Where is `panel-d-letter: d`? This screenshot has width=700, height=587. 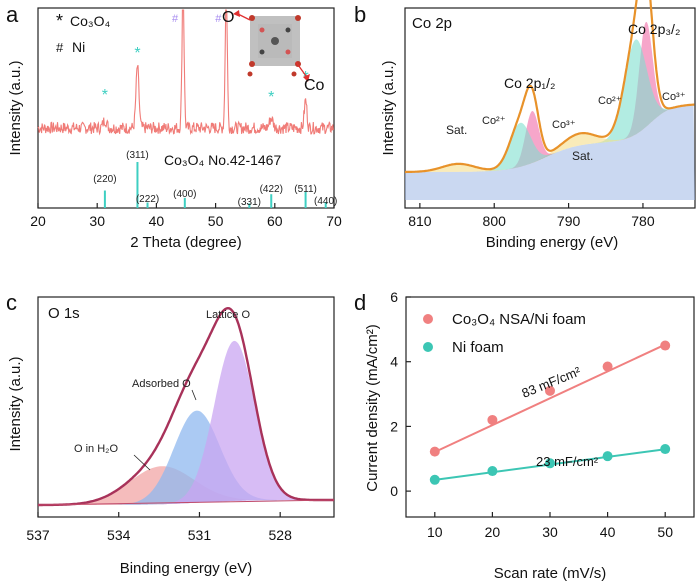 panel-d-letter: d is located at coordinates (360, 302).